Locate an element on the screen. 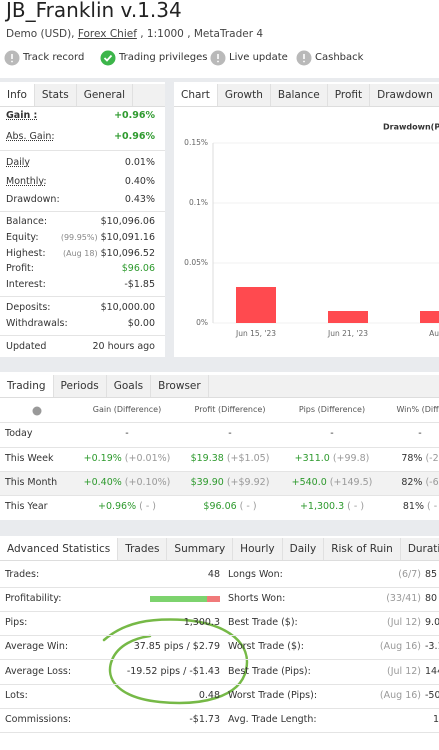 This screenshot has height=750, width=439. stat-label: Profitability: is located at coordinates (33, 598).